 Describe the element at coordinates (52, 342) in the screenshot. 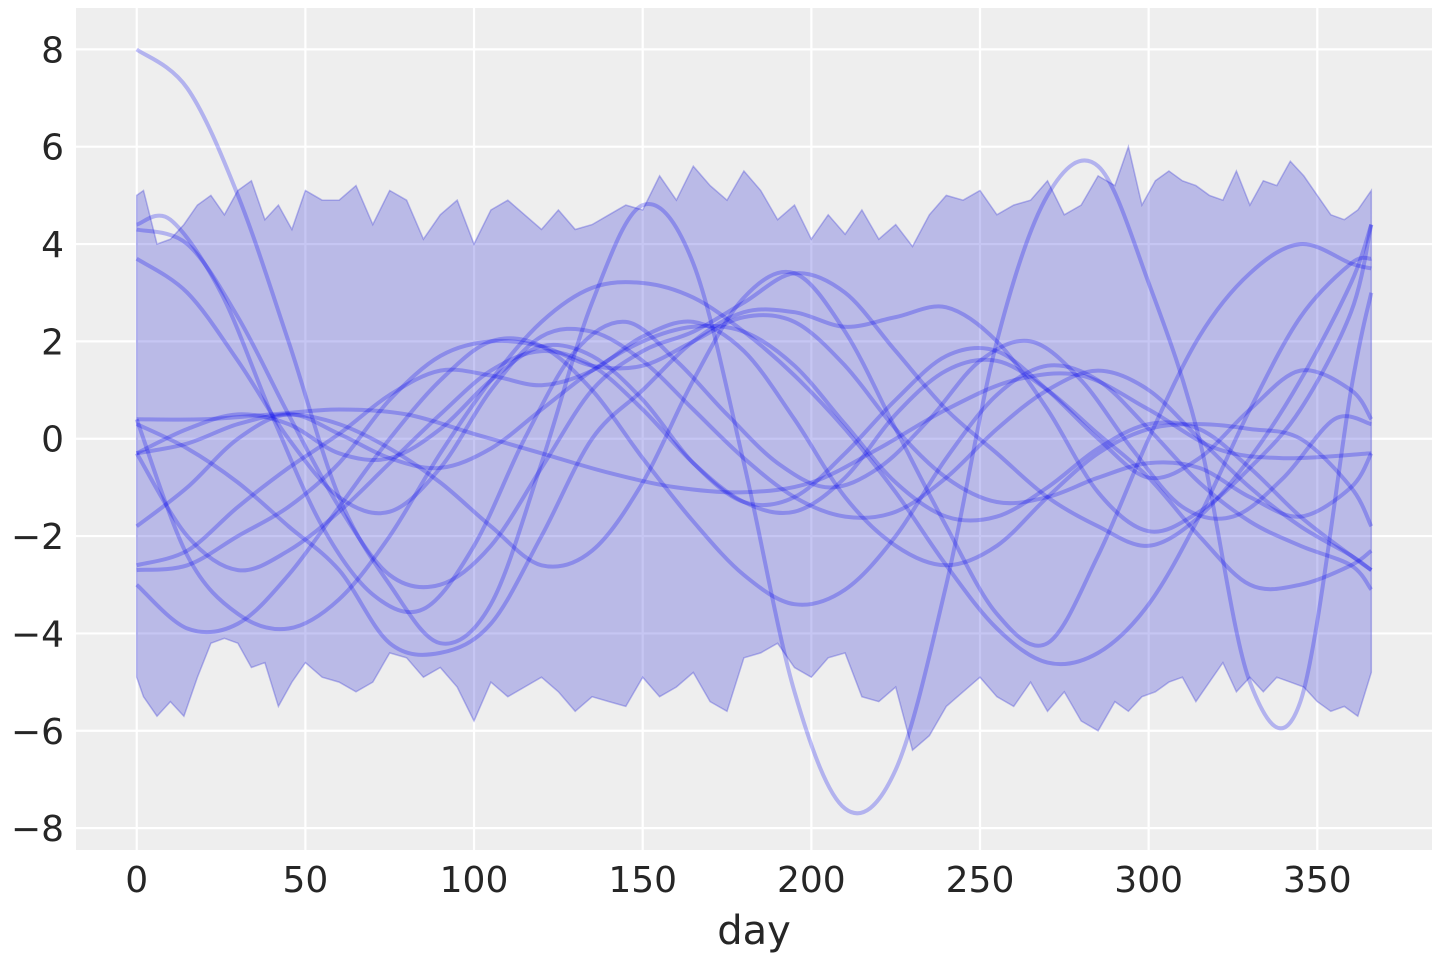

I see `y-tick-label-5: 2` at that location.